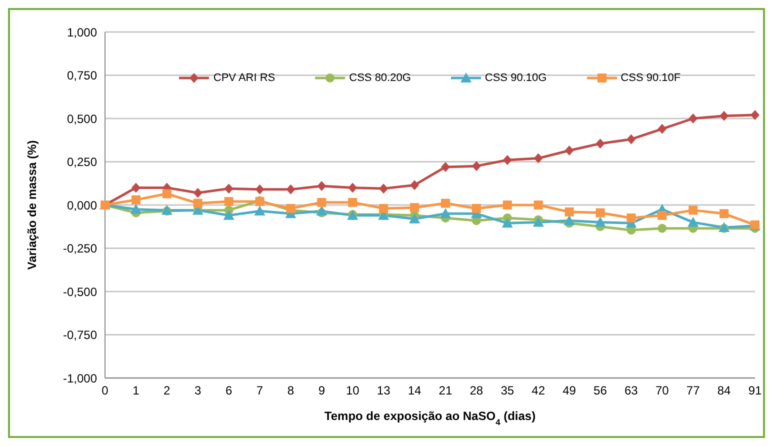  Describe the element at coordinates (198, 391) in the screenshot. I see `x-tick-label: 3` at that location.